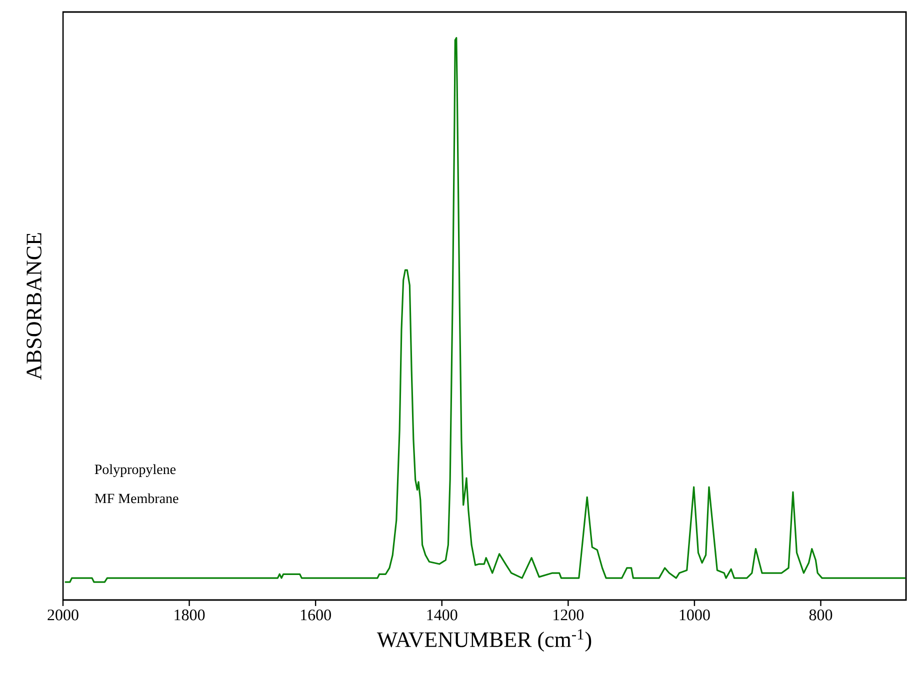 The image size is (907, 683). Describe the element at coordinates (189, 615) in the screenshot. I see `x-tick-label: 1800` at that location.